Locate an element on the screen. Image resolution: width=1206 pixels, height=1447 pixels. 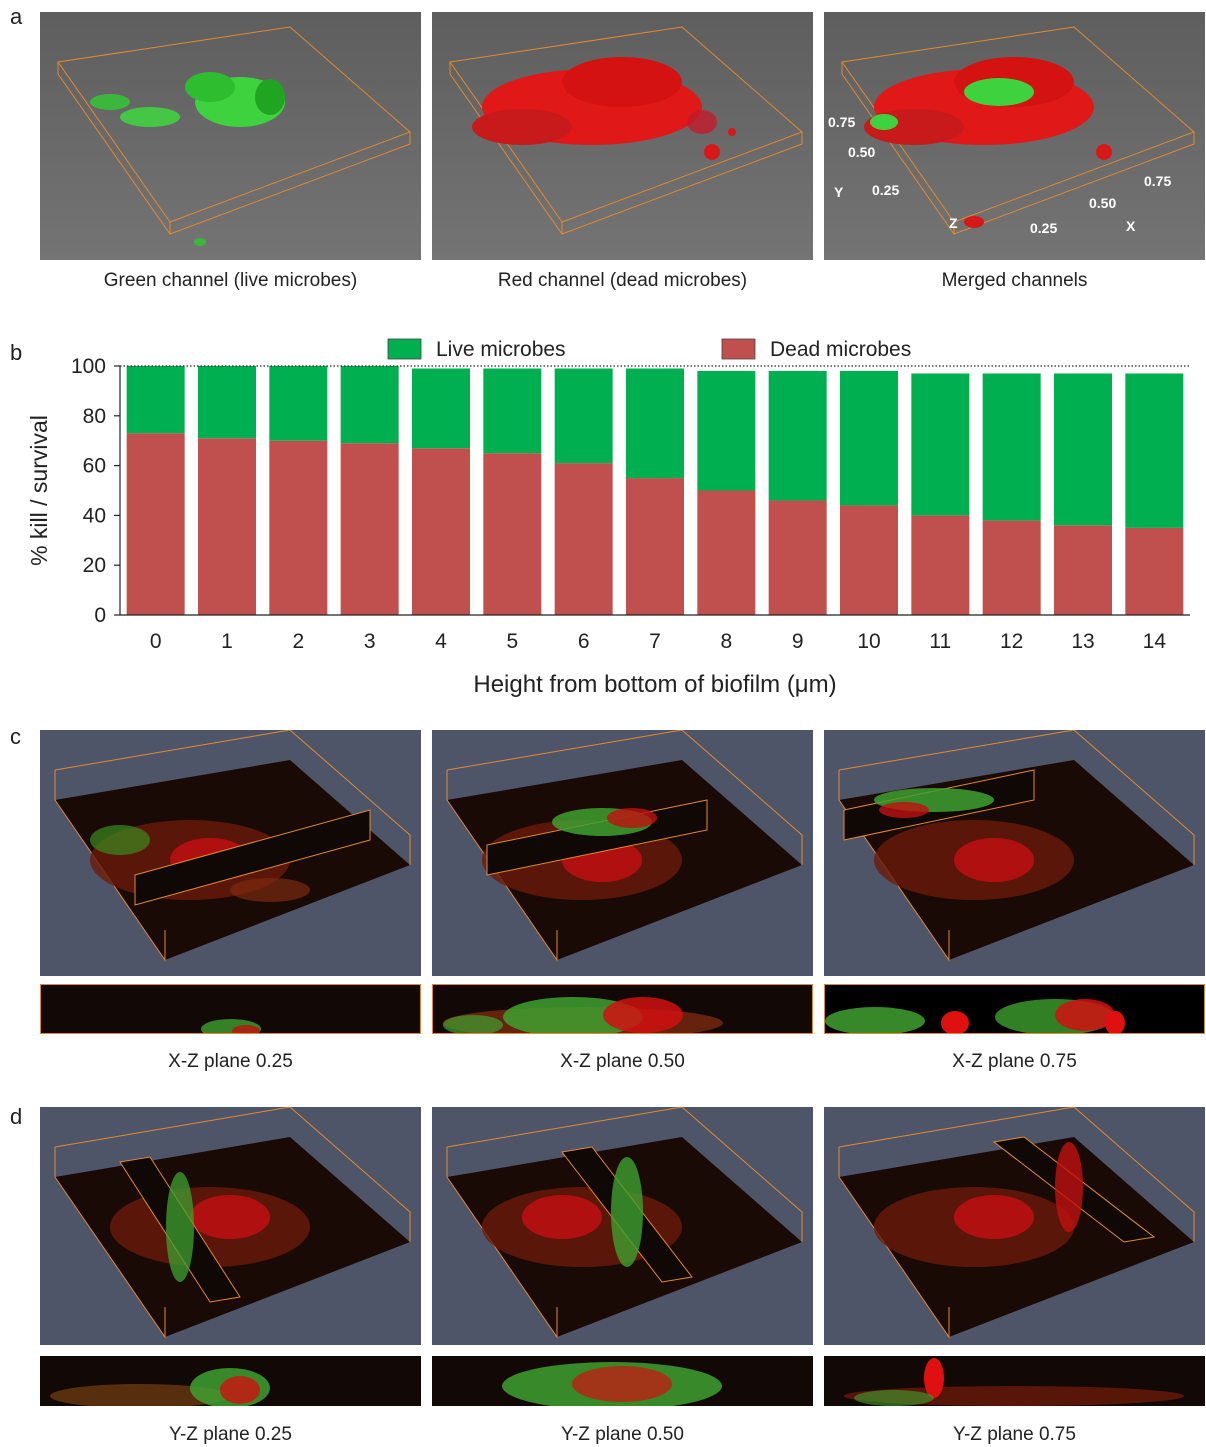
caption-green-channel: Green channel (live microbes) is located at coordinates (230, 280).